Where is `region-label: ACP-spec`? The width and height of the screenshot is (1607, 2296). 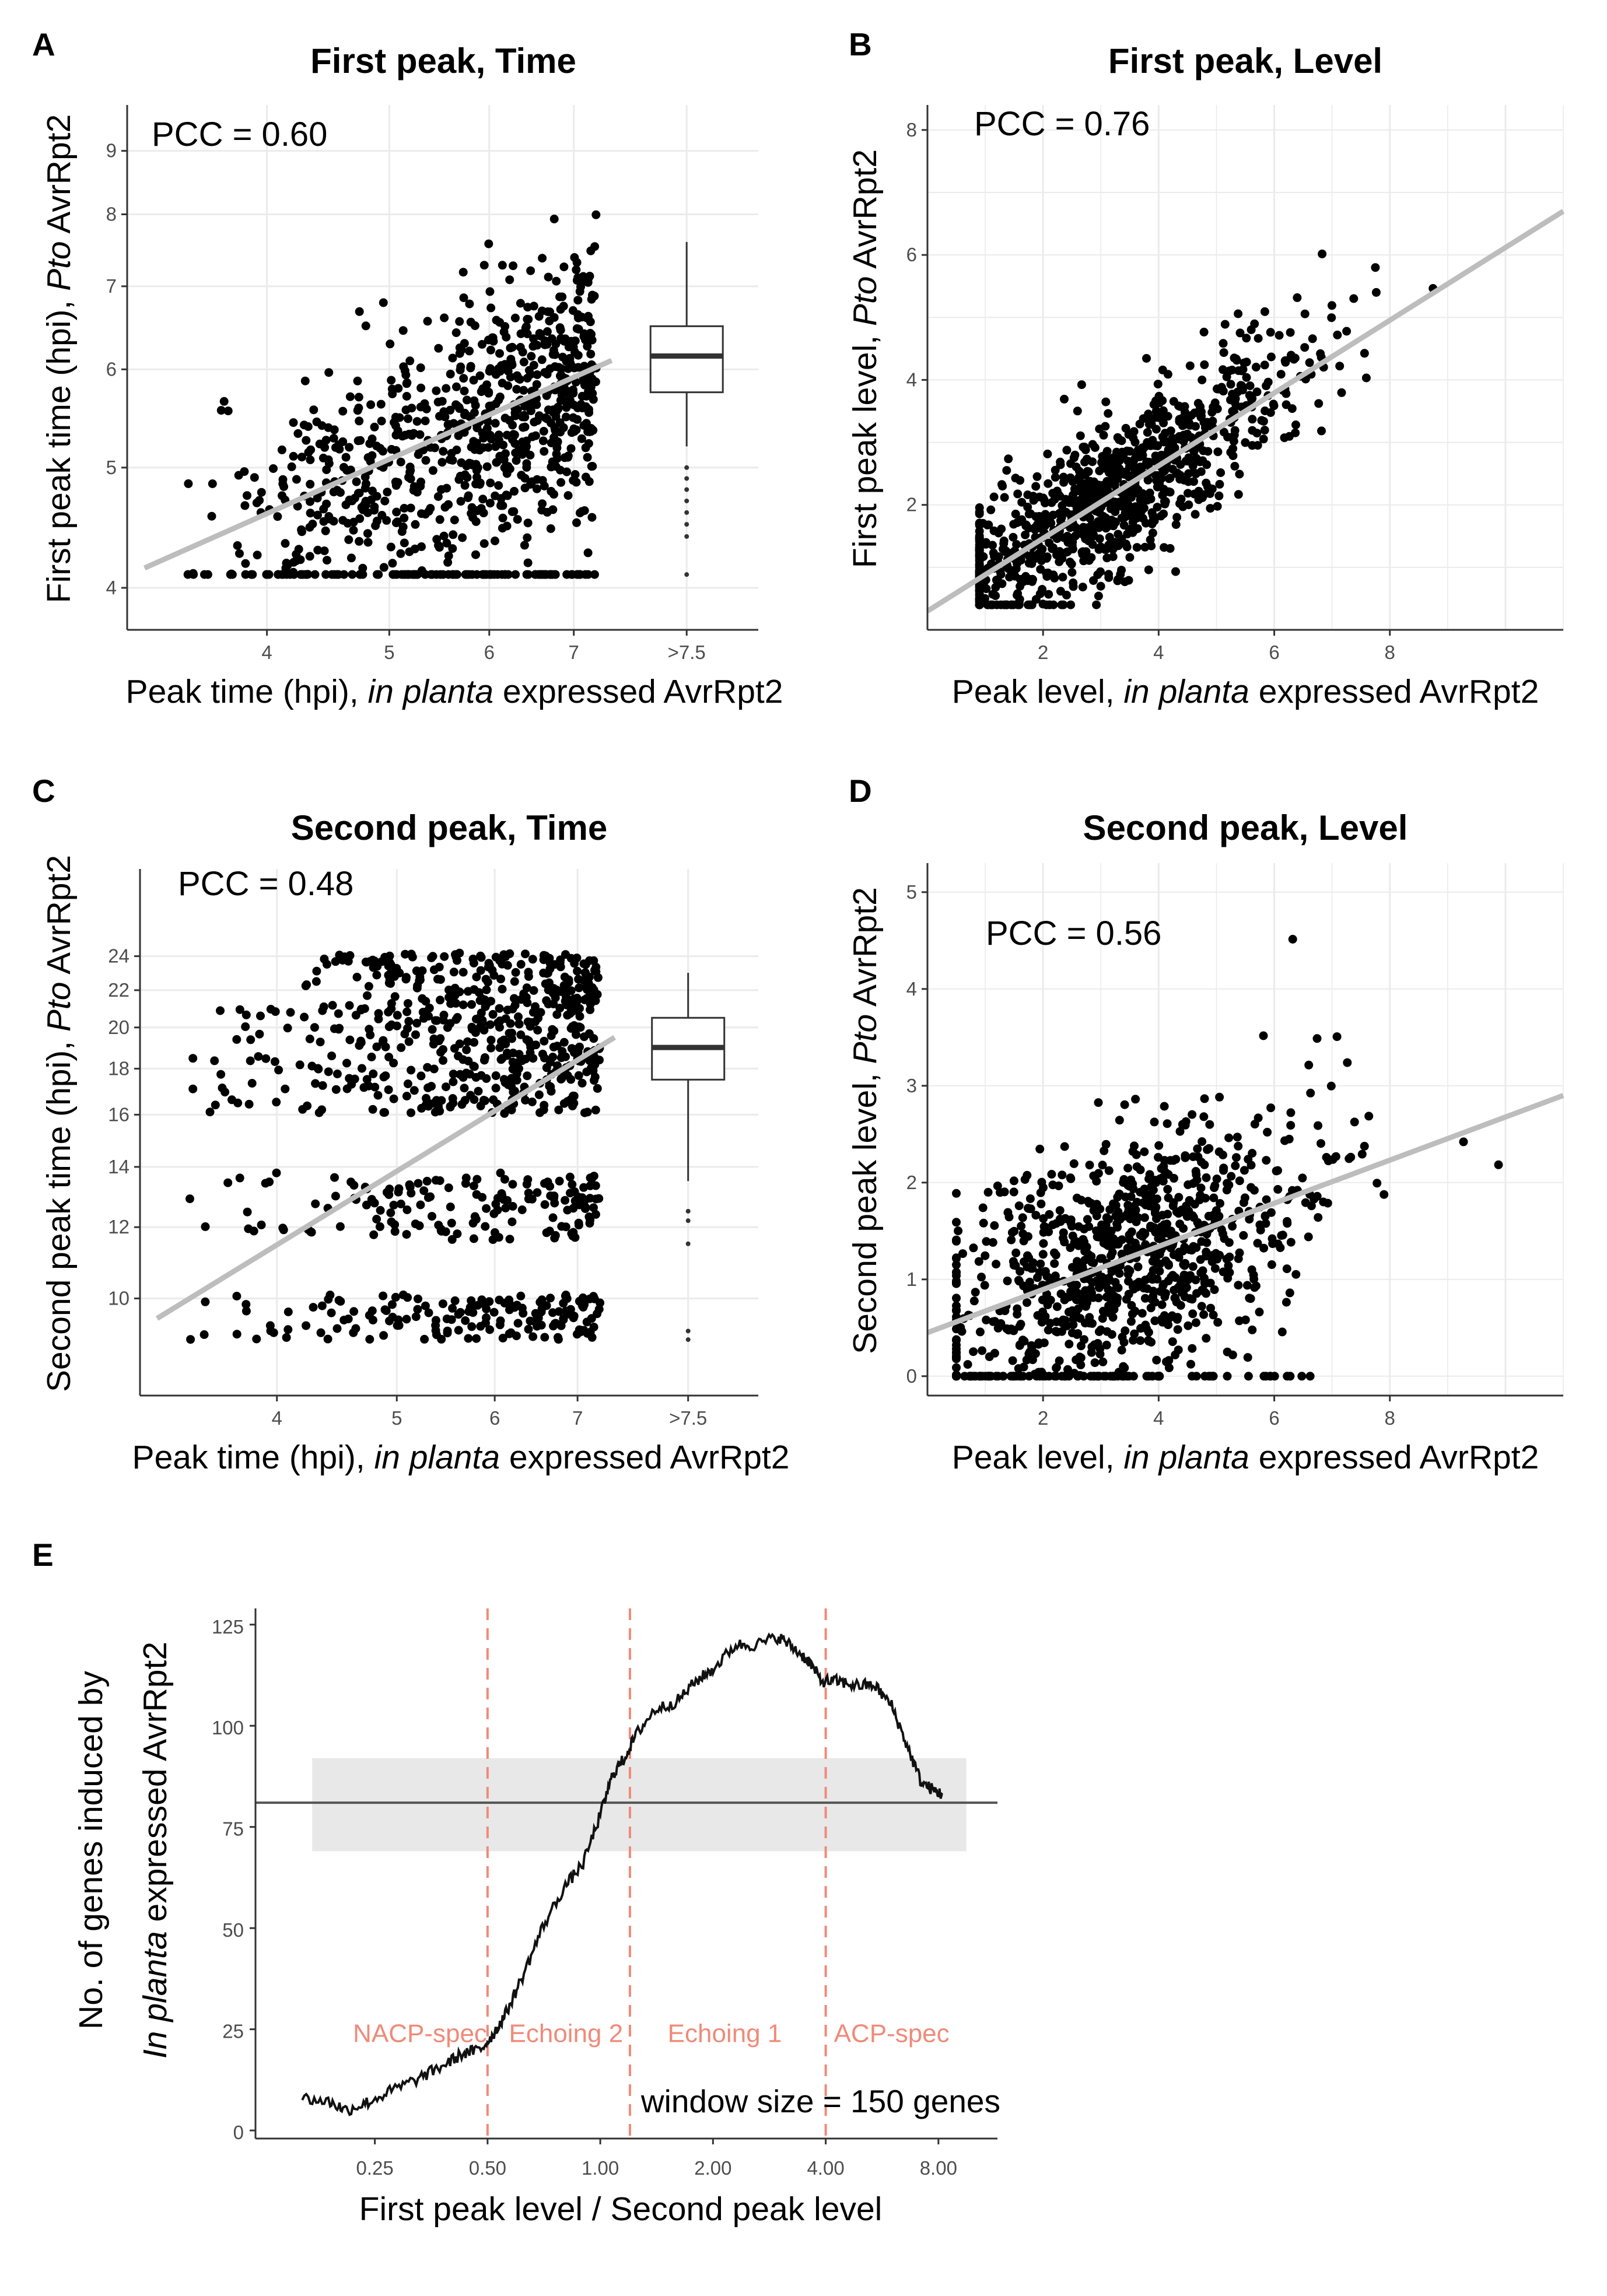 region-label: ACP-spec is located at coordinates (892, 2034).